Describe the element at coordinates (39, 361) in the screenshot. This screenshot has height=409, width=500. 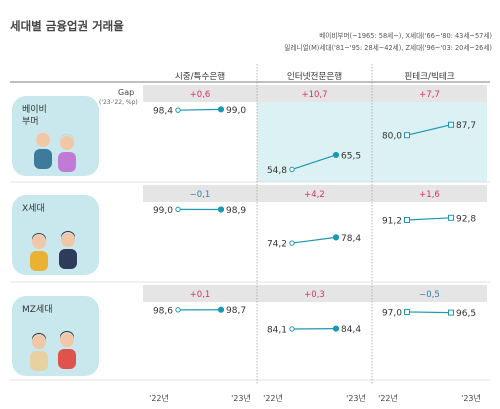
I see `person-young-woman-icon-body` at that location.